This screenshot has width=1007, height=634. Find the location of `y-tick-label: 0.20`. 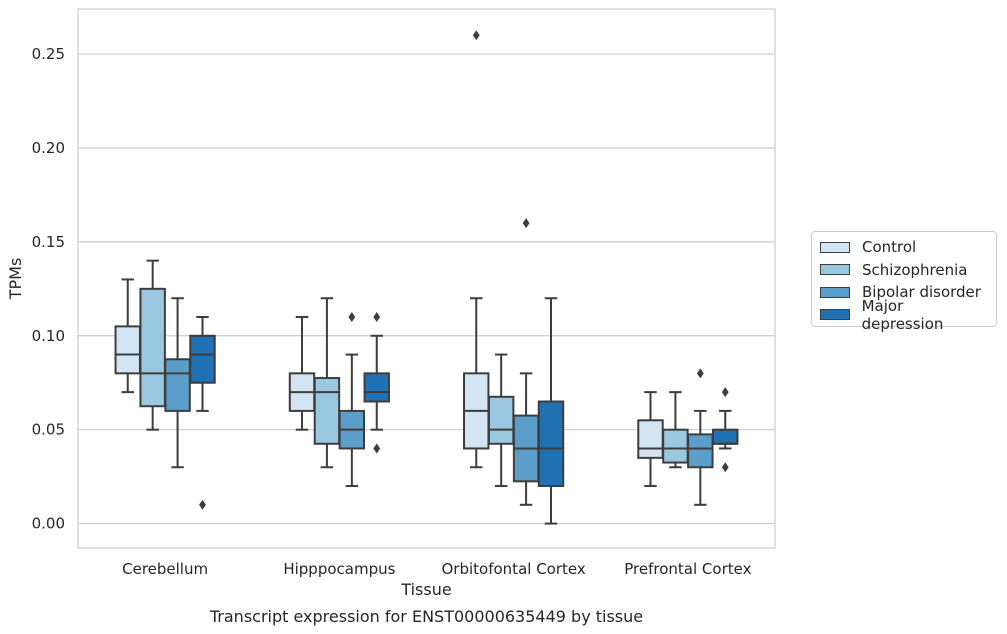

y-tick-label: 0.20 is located at coordinates (48, 148).